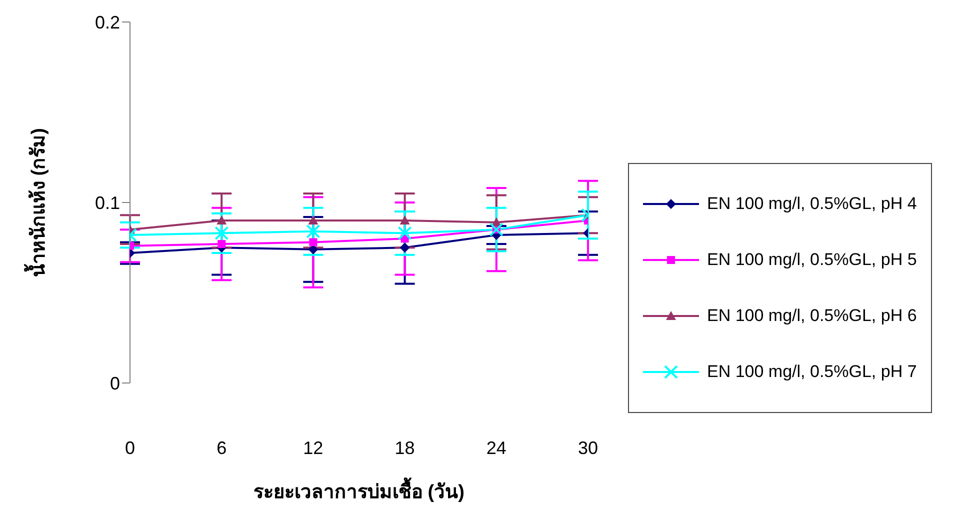 The image size is (955, 516). I want to click on x-tick-label: 18, so click(404, 448).